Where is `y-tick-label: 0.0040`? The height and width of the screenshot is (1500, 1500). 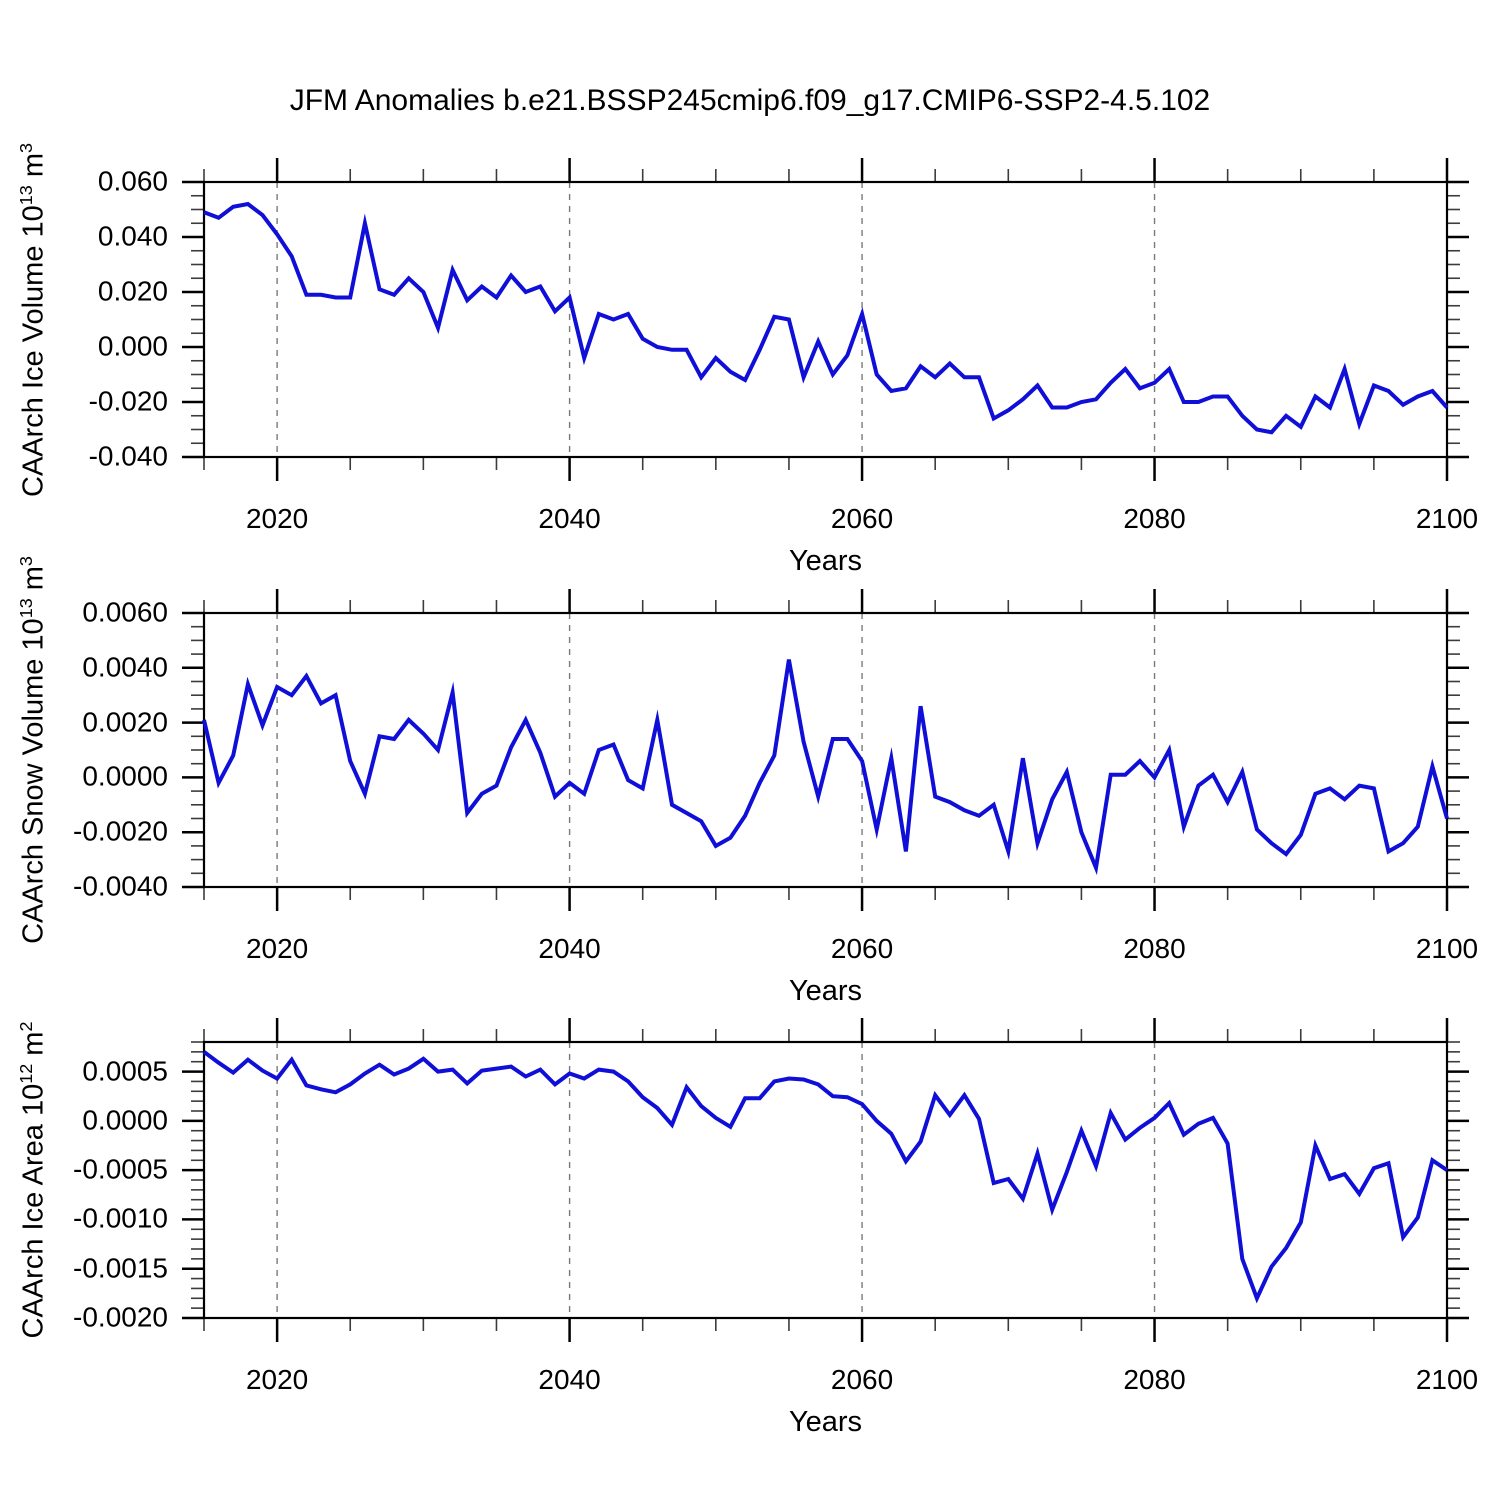 y-tick-label: 0.0040 is located at coordinates (125, 667).